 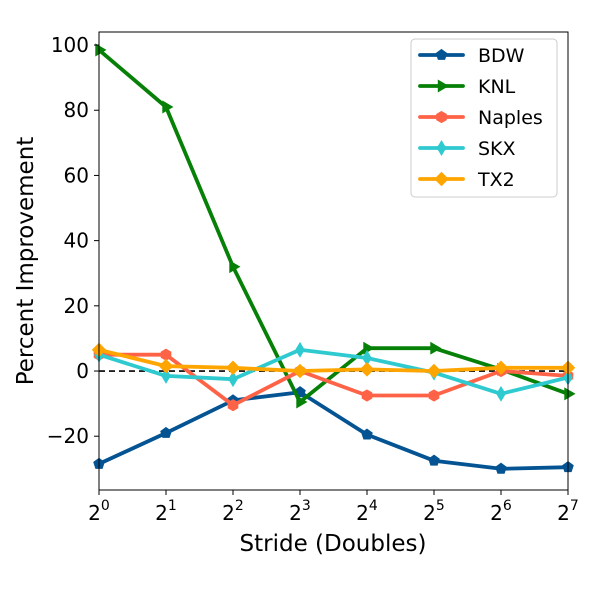 I want to click on legend-item-bdw: BDW, so click(x=471, y=56).